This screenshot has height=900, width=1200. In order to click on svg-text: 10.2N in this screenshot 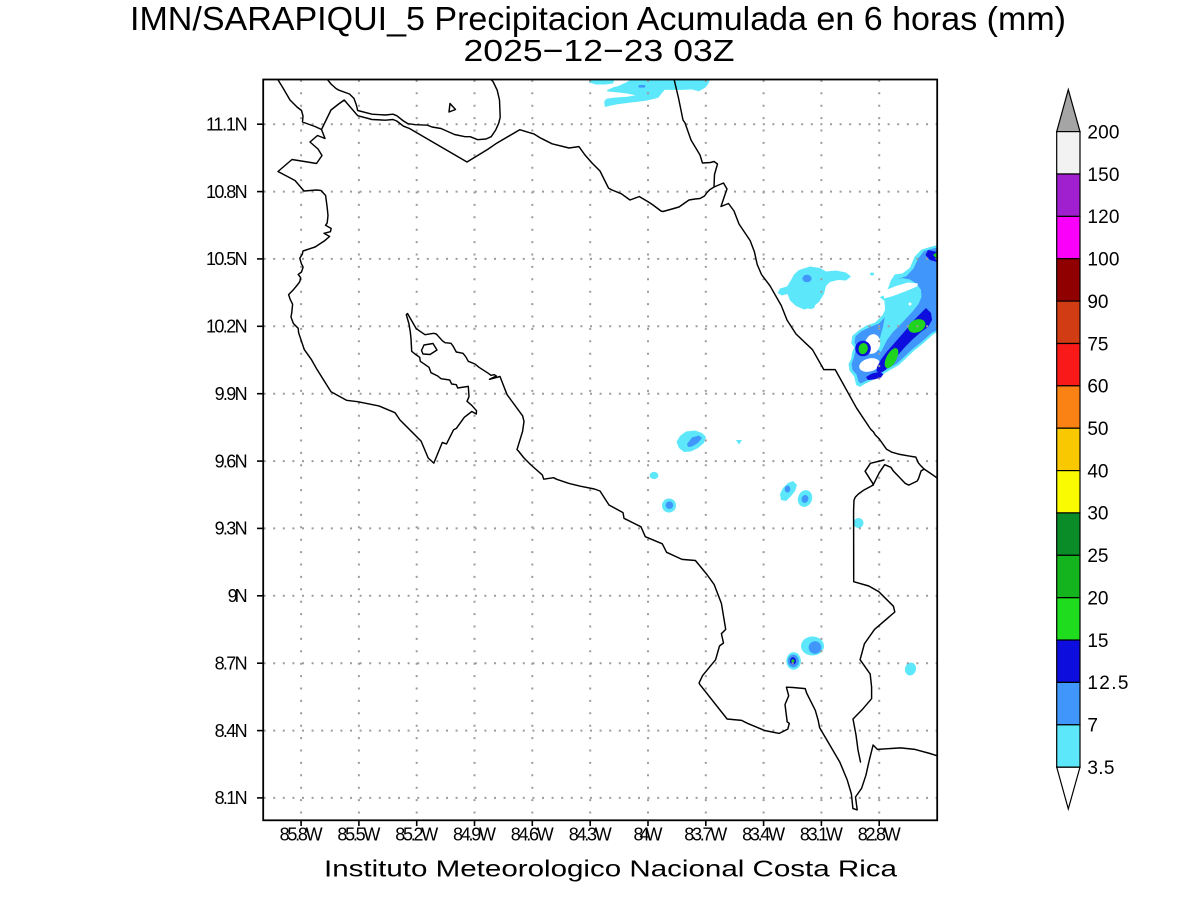, I will do `click(227, 327)`.